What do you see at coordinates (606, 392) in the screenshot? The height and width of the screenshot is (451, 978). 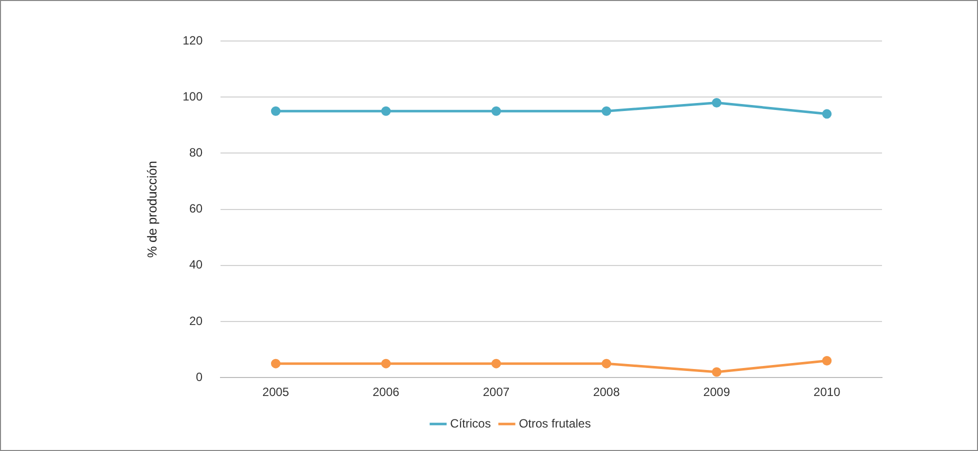 I see `x-tick-label: 2008` at bounding box center [606, 392].